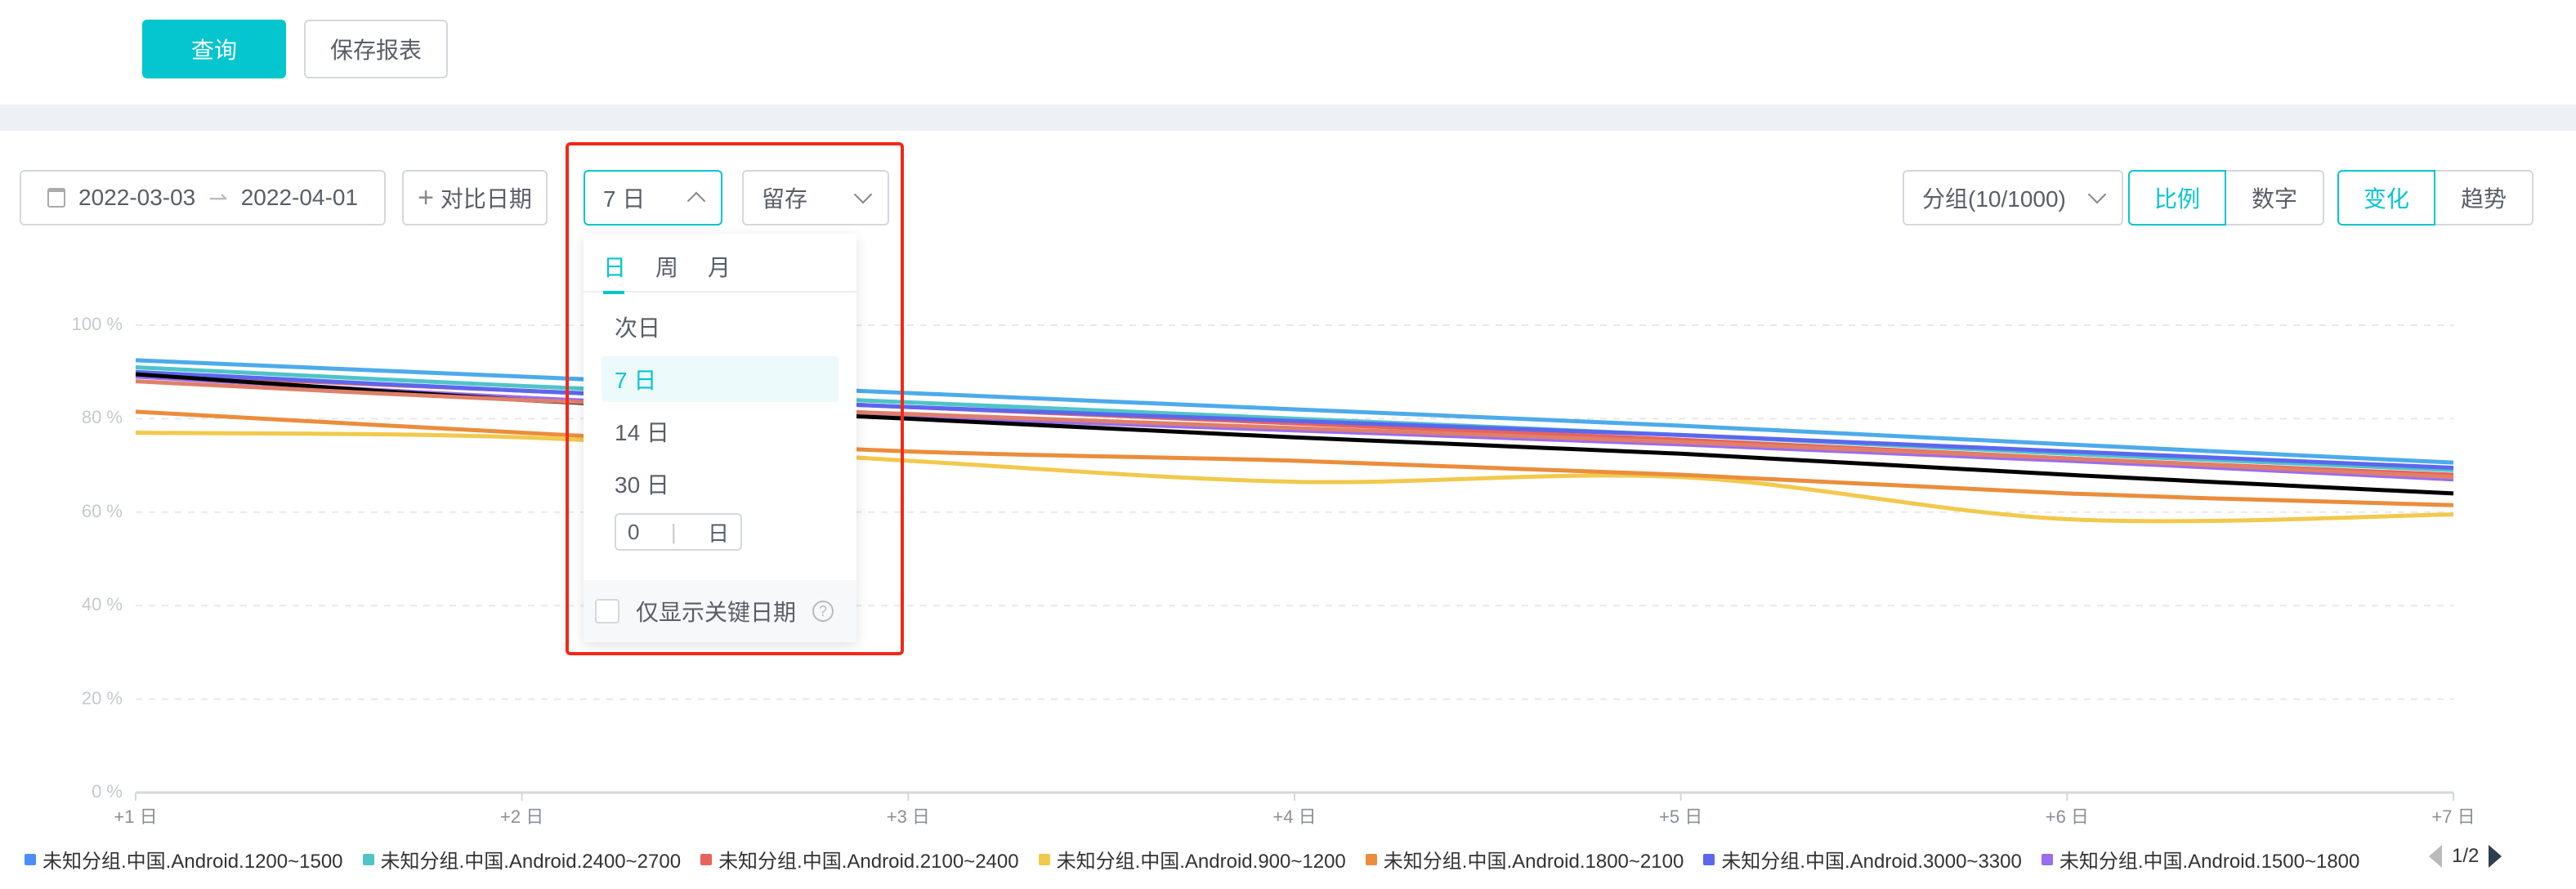 The height and width of the screenshot is (889, 2576). Describe the element at coordinates (634, 531) in the screenshot. I see `custom-days-value: 0` at that location.